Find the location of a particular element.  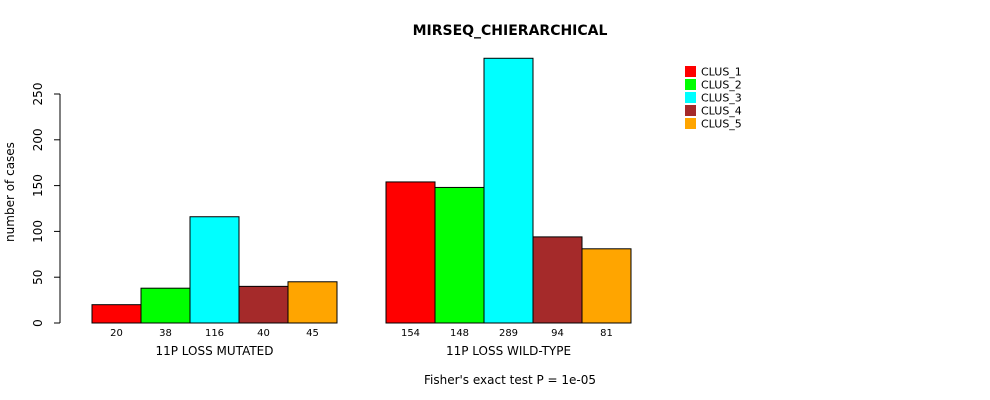

bar-clus5-group2 is located at coordinates (606, 286).